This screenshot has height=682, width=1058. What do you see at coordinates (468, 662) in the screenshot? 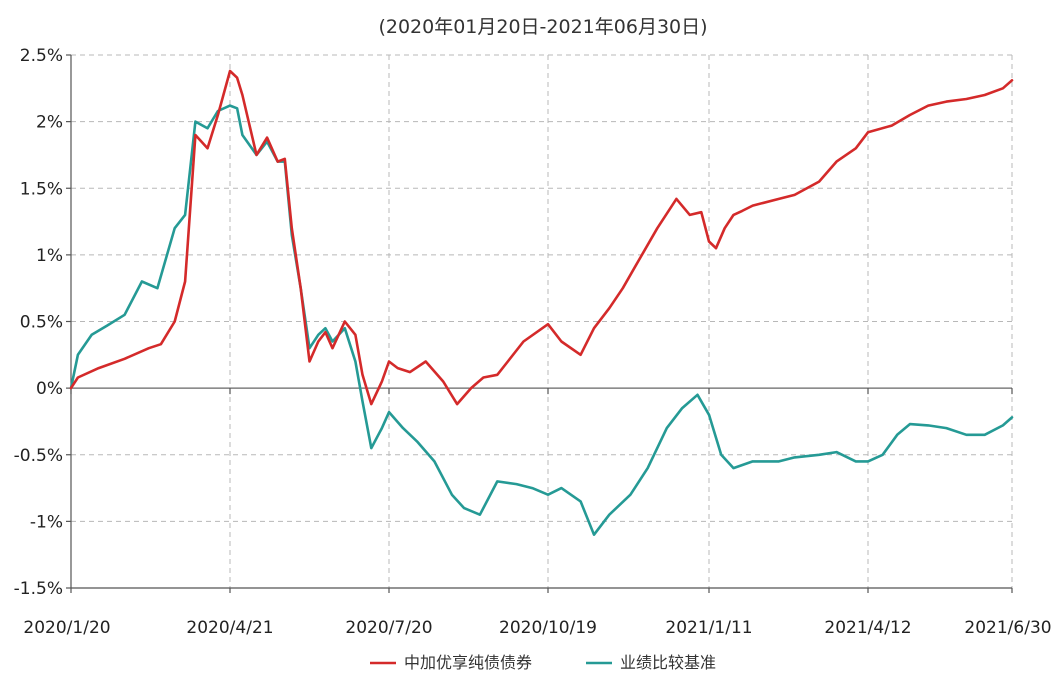
I see `legend-entry: 中加优享纯债债券` at bounding box center [468, 662].